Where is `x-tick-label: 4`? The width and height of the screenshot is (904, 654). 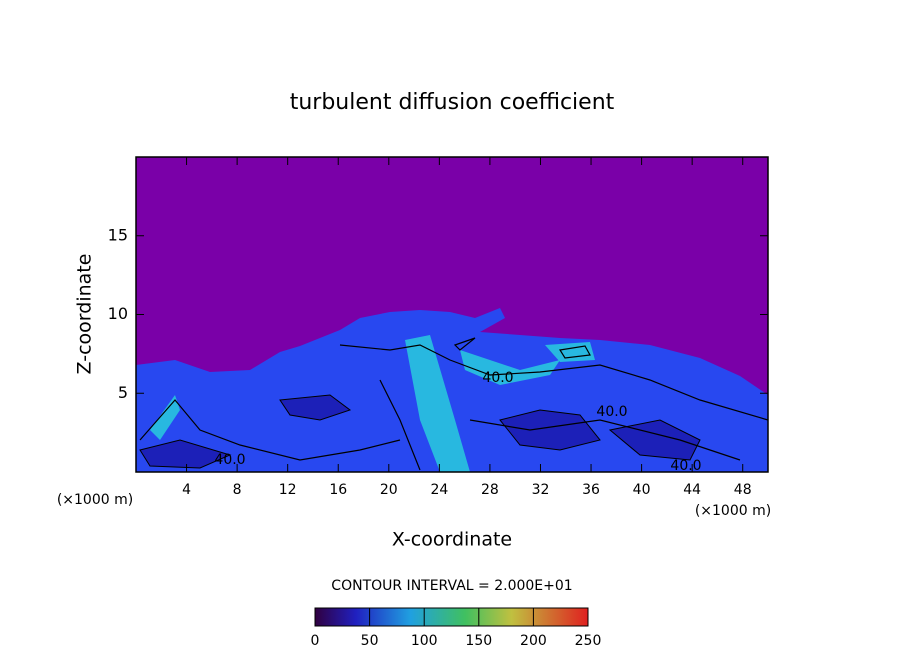
x-tick-label: 4 is located at coordinates (186, 490).